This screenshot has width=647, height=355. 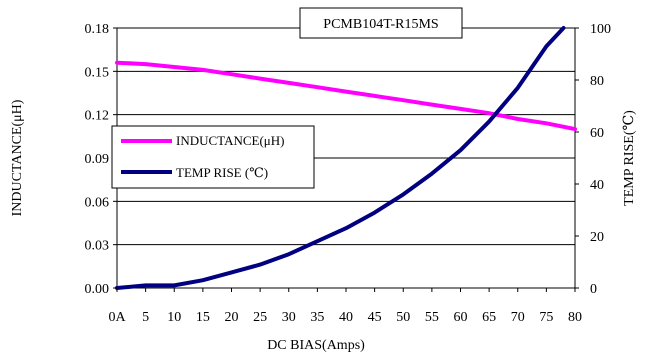 I want to click on y-left-tick-label: 0.15, so click(x=97, y=72).